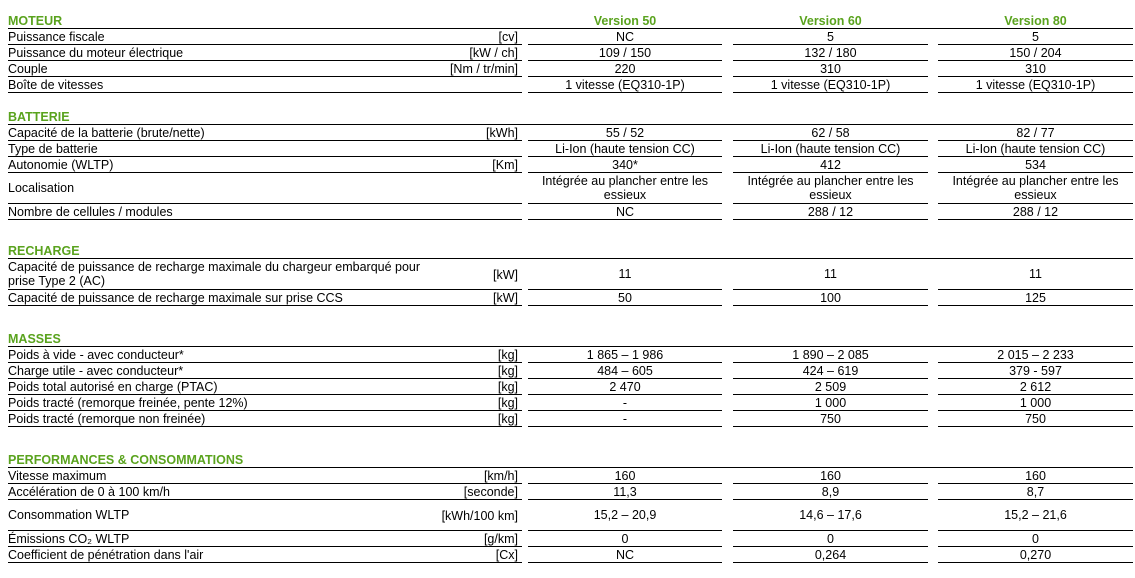 Image resolution: width=1135 pixels, height=578 pixels. What do you see at coordinates (830, 133) in the screenshot?
I see `row-value: 62 / 58` at bounding box center [830, 133].